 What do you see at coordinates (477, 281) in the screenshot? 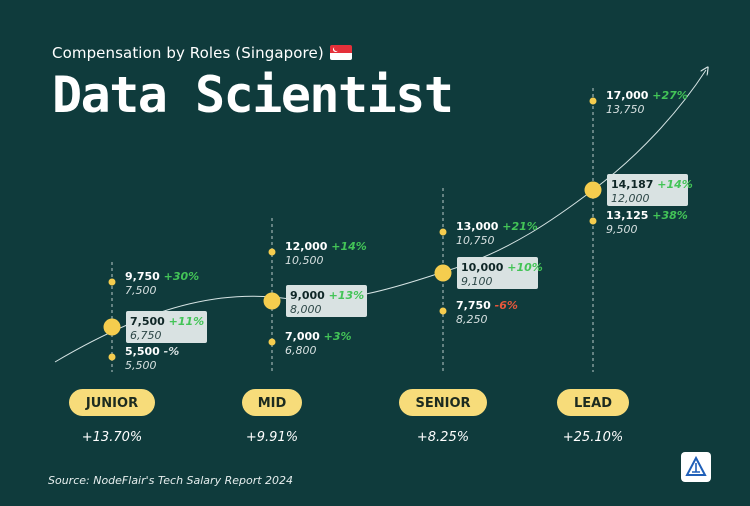
I see `salary-previous-median-senior: 9,100` at bounding box center [477, 281].